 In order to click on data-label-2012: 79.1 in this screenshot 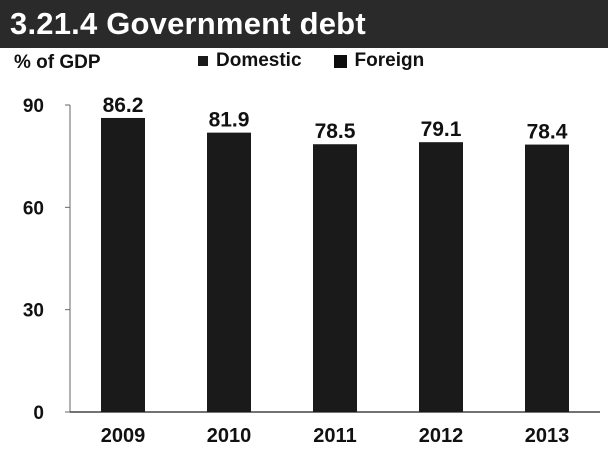, I will do `click(441, 129)`.